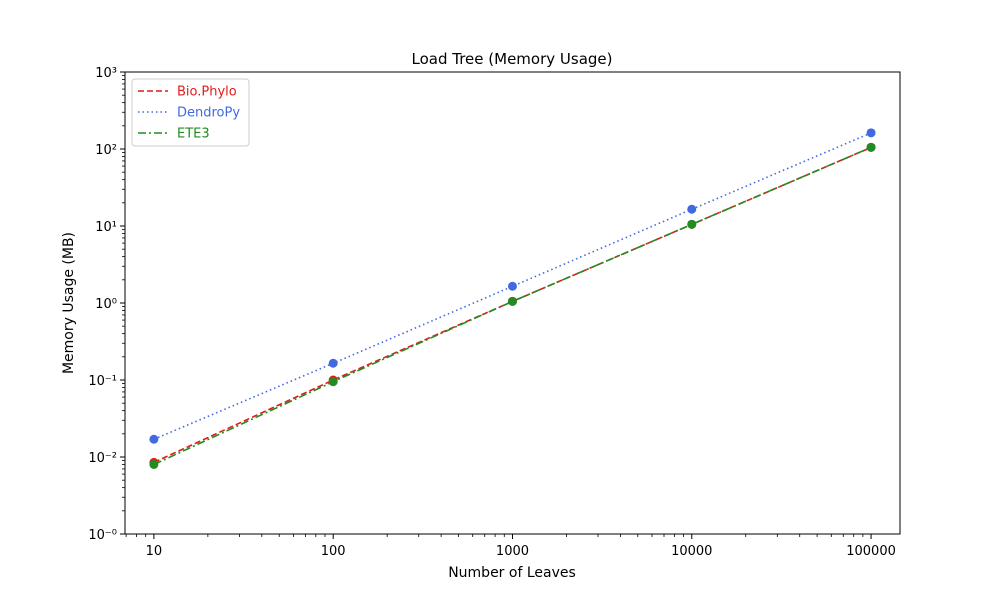  I want to click on legend-label: DendroPy, so click(208, 113).